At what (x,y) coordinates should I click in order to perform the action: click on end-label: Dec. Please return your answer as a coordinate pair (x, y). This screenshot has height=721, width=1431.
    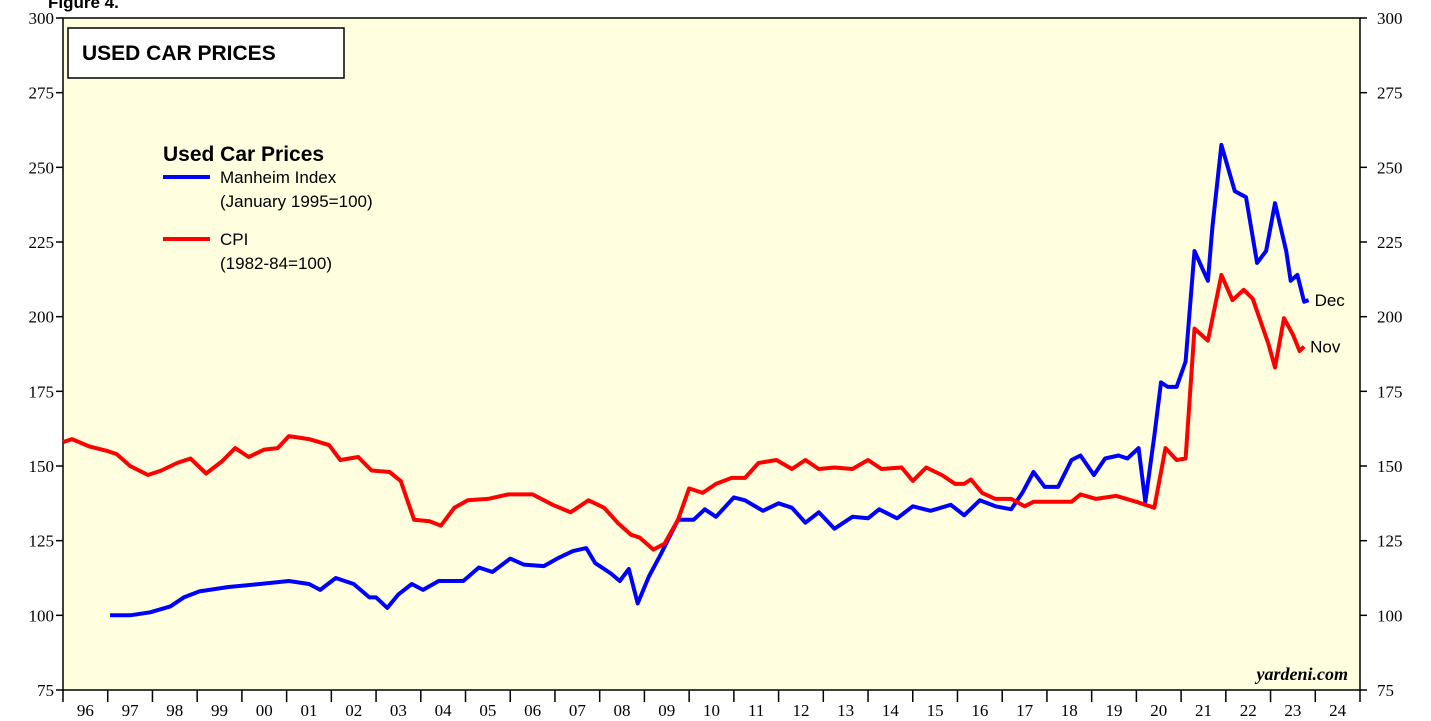
    Looking at the image, I should click on (1330, 300).